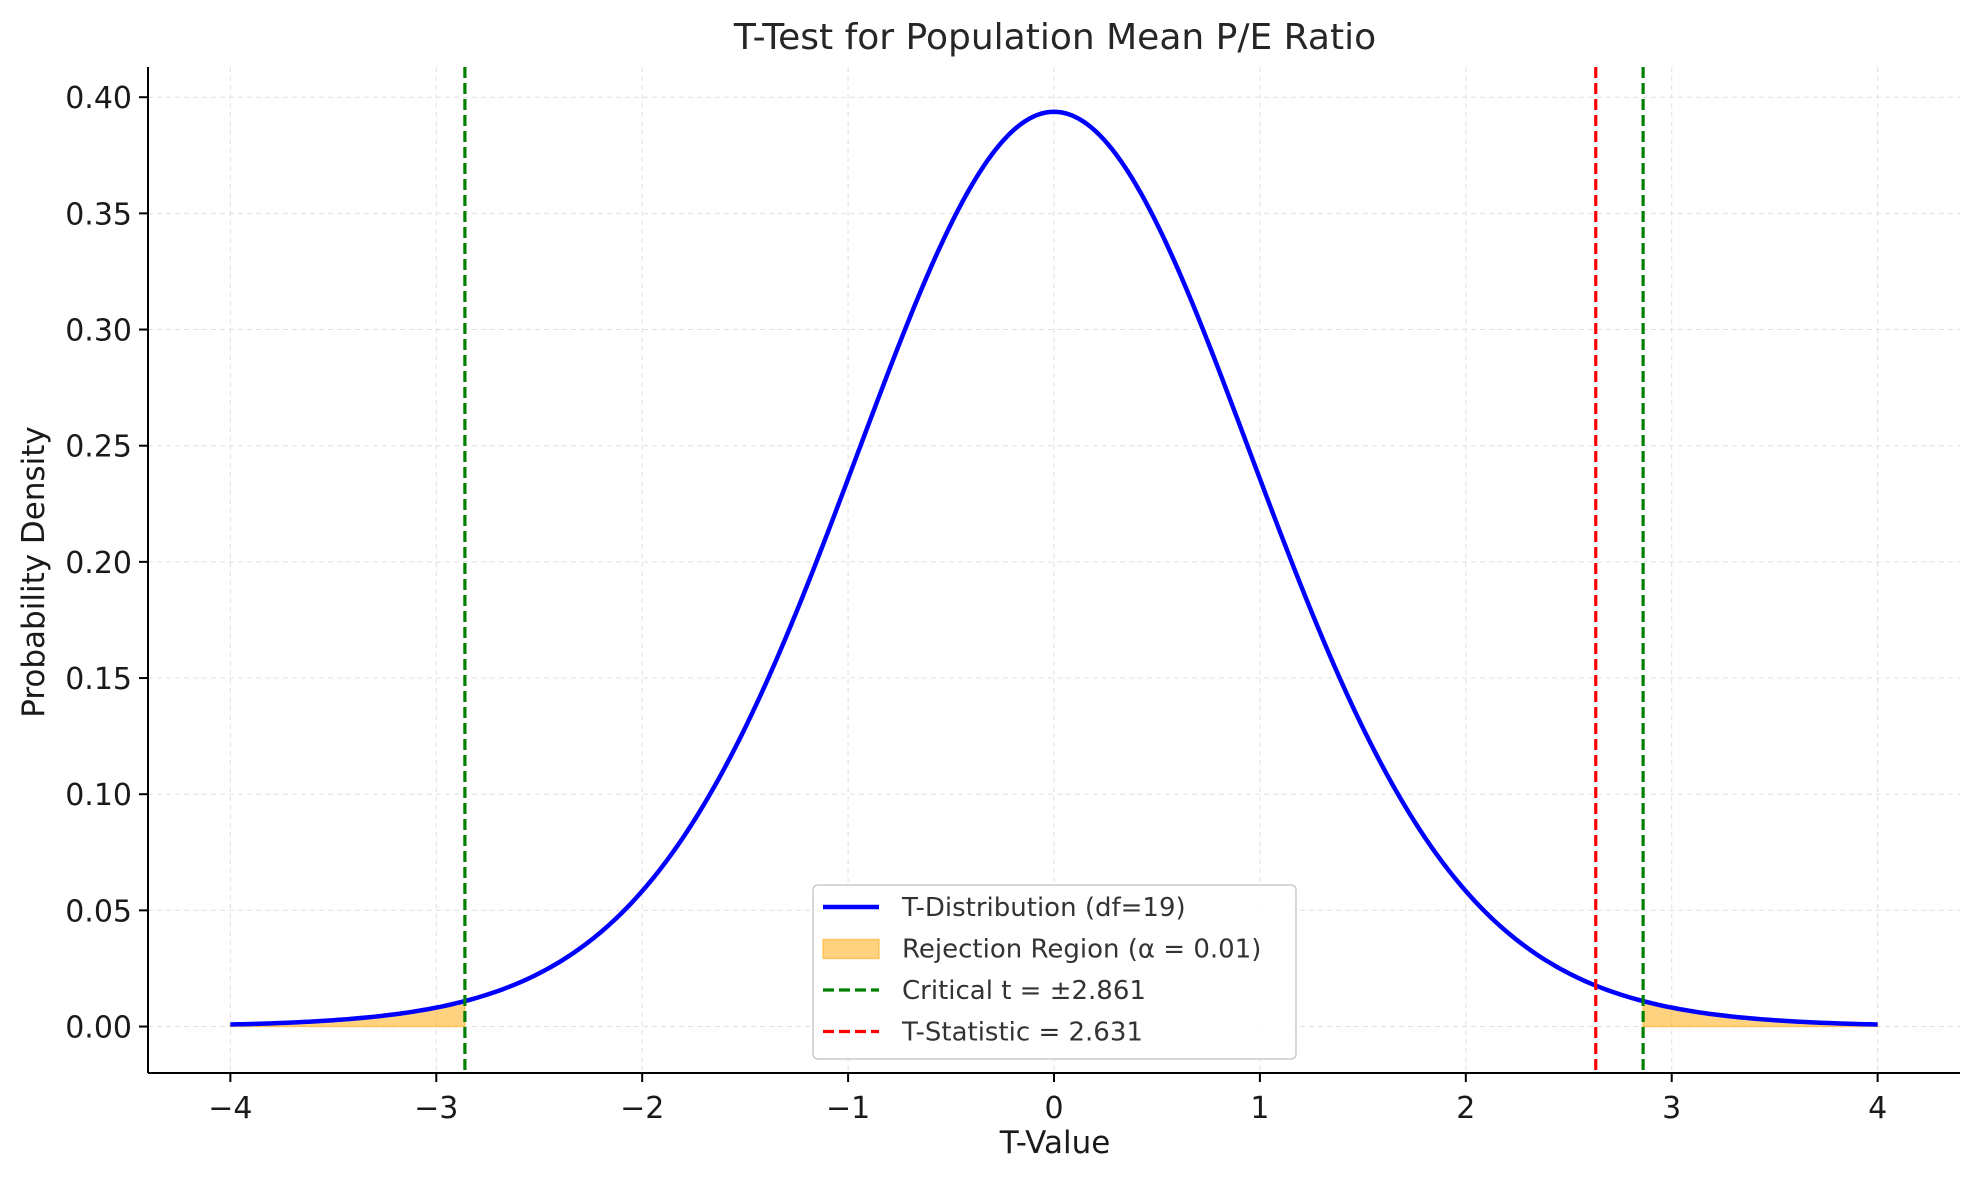 The image size is (1979, 1180). I want to click on y-tick-label-1: 0.05, so click(98, 911).